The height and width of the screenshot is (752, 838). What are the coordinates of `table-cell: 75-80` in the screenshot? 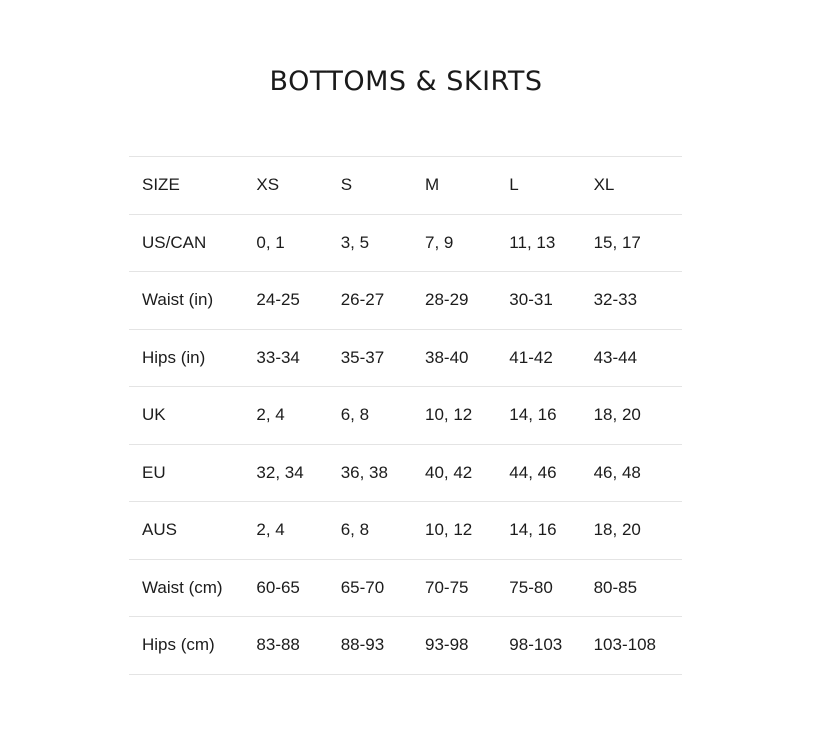 It's located at (538, 587).